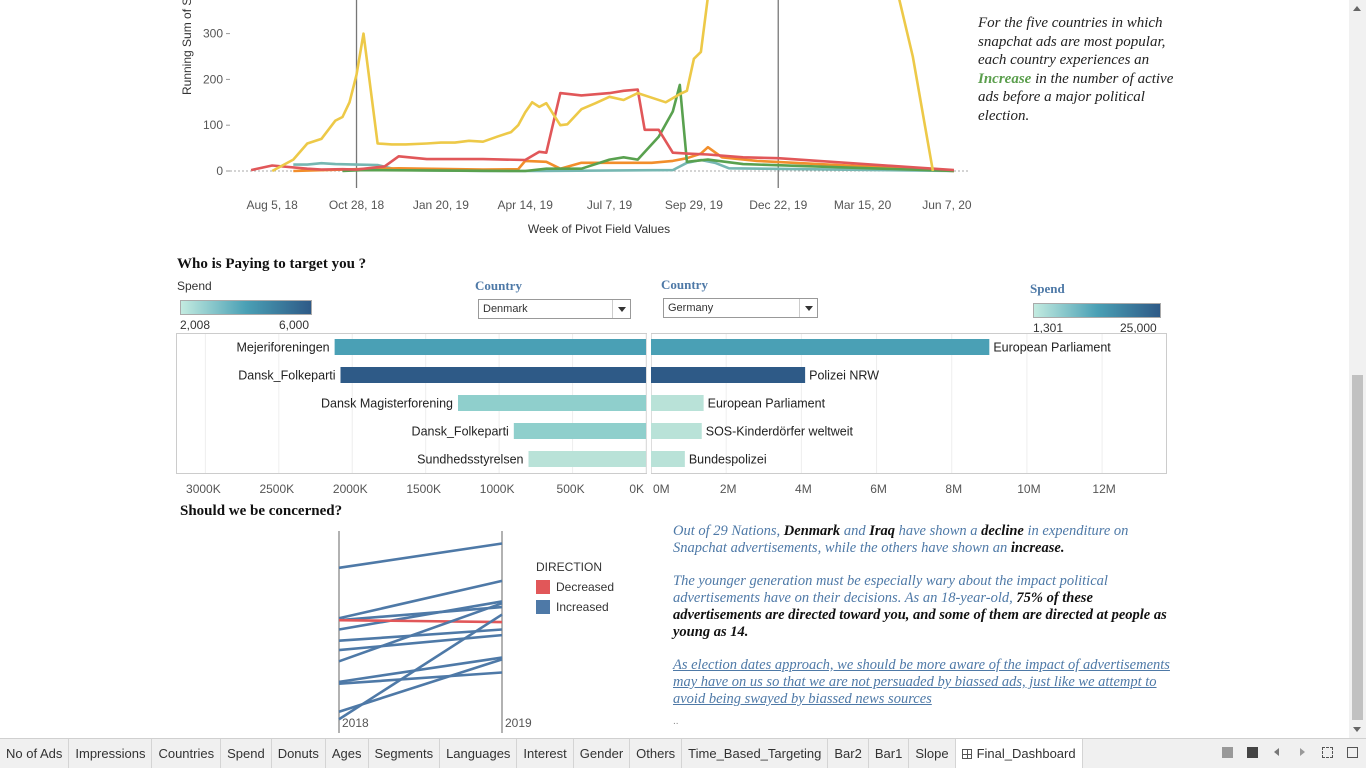 The width and height of the screenshot is (1366, 768). What do you see at coordinates (1357, 369) in the screenshot?
I see `vertical-scrollbar` at bounding box center [1357, 369].